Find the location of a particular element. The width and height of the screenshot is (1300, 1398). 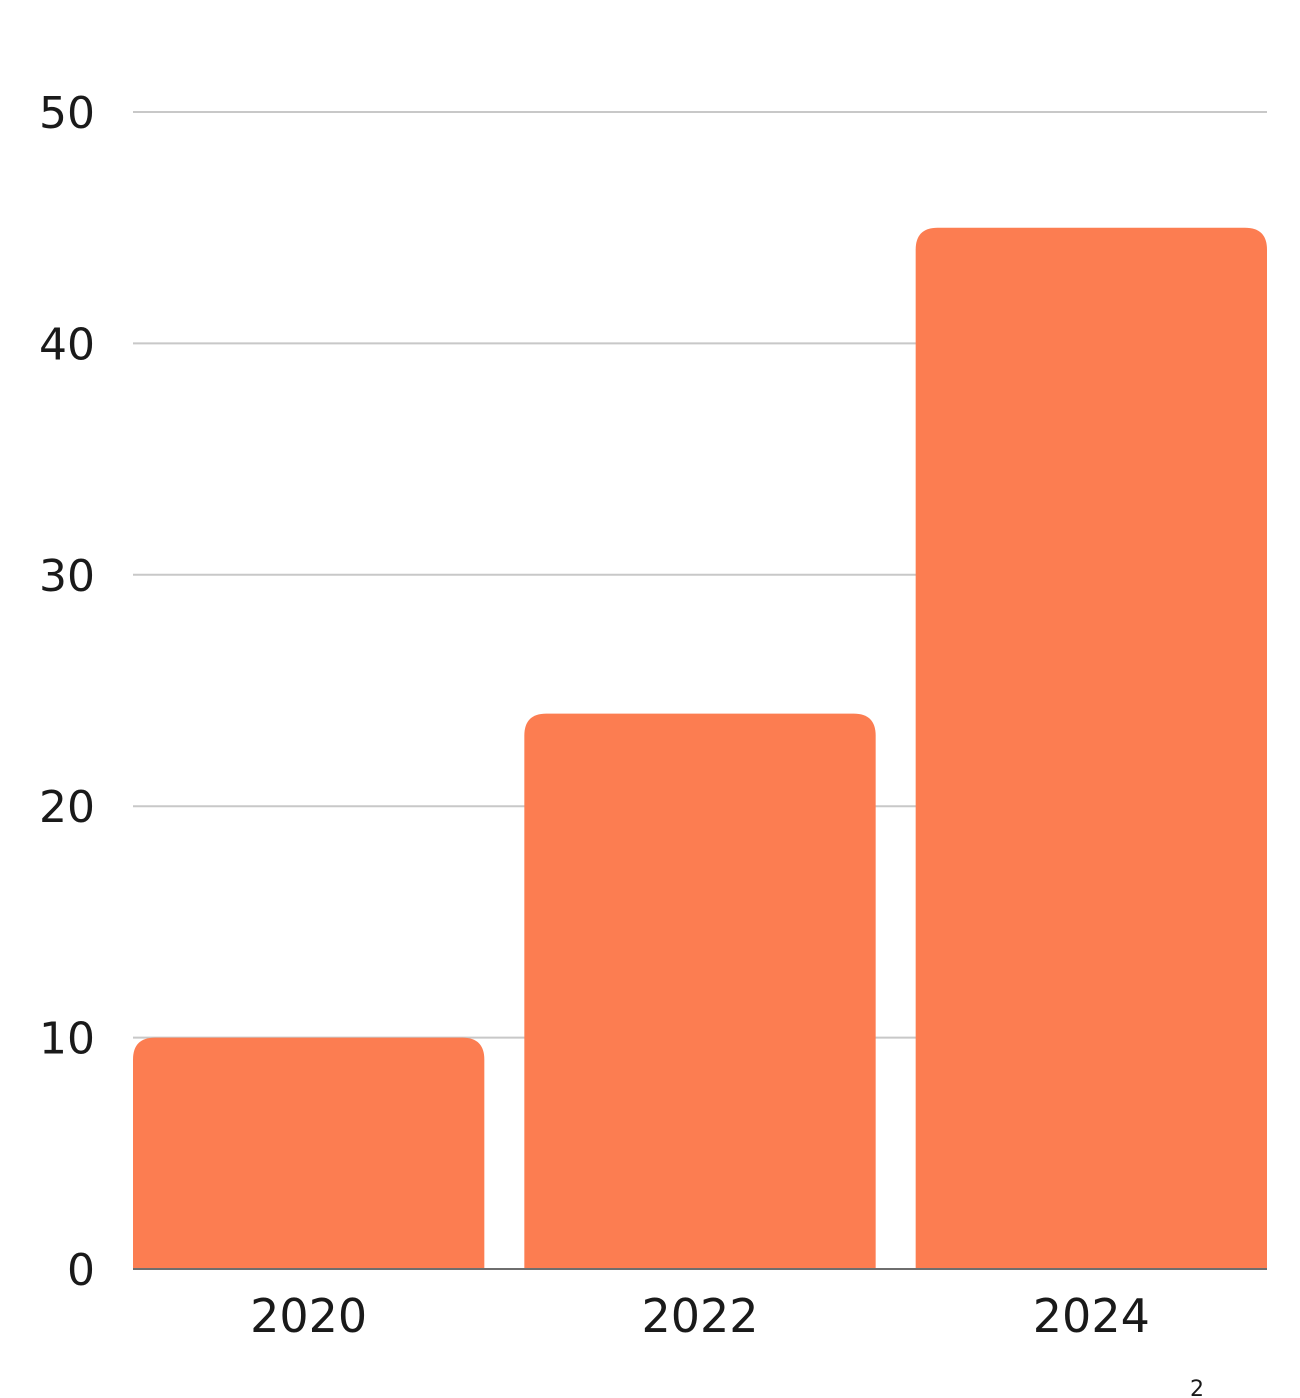

y-tick-label: 20 is located at coordinates (67, 807).